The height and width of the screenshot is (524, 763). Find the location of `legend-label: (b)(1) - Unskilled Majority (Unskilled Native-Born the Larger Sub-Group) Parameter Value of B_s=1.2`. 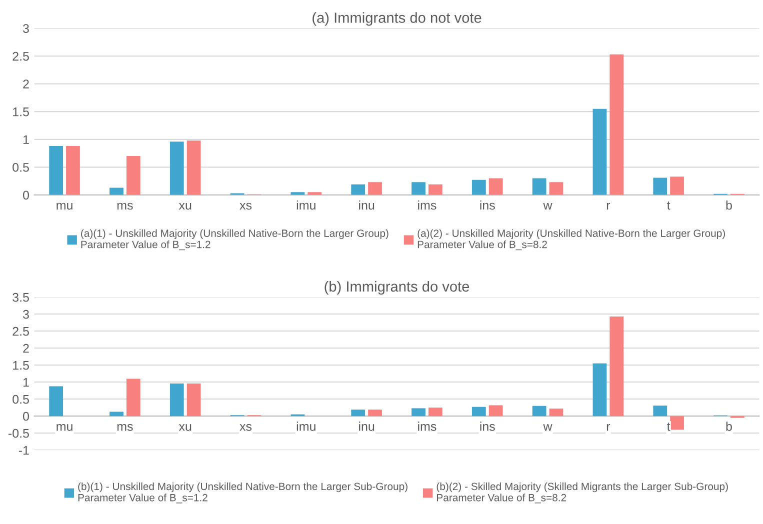

legend-label: (b)(1) - Unskilled Majority (Unskilled Native-Born the Larger Sub-Group) Parameter Value of B_s=1.2 is located at coordinates (243, 493).